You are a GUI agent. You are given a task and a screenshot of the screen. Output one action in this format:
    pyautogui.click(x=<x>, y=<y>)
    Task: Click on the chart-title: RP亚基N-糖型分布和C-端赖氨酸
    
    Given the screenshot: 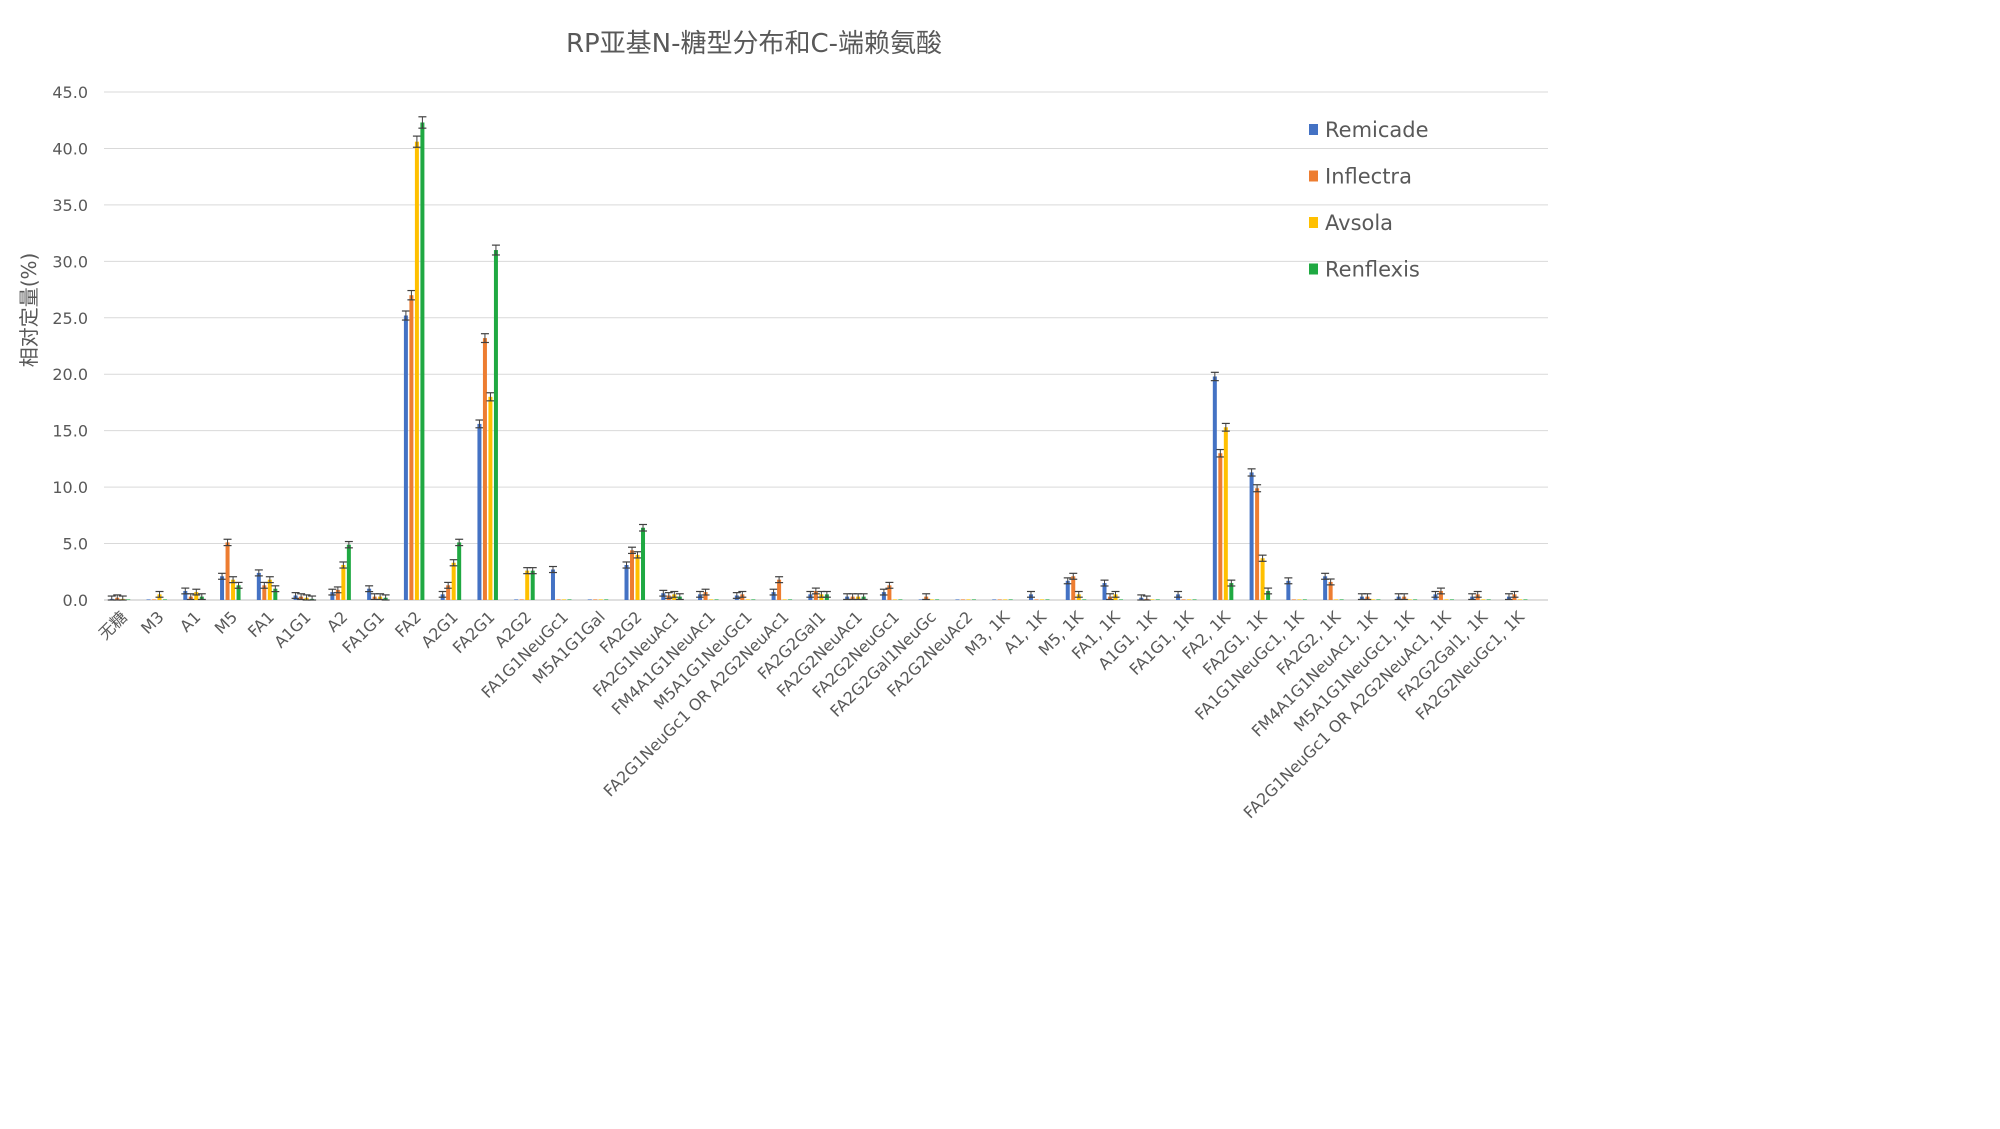 What is the action you would take?
    pyautogui.click(x=754, y=44)
    